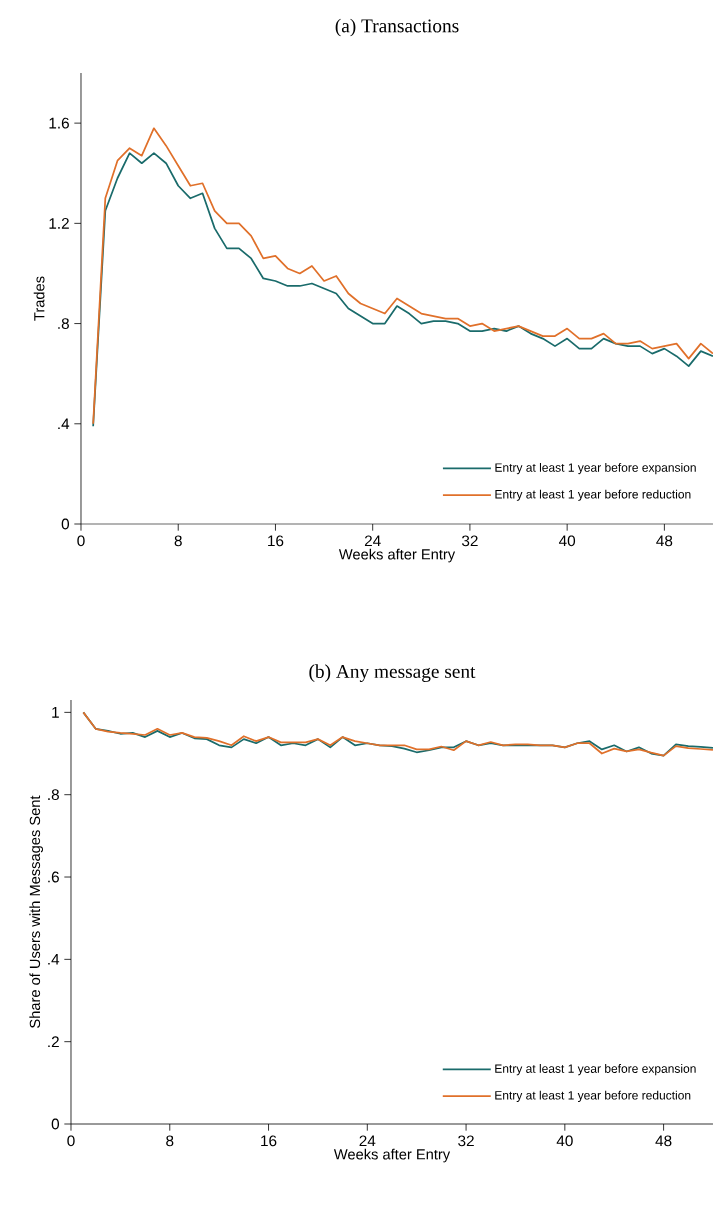  I want to click on y-tick-label: .2, so click(53, 1042).